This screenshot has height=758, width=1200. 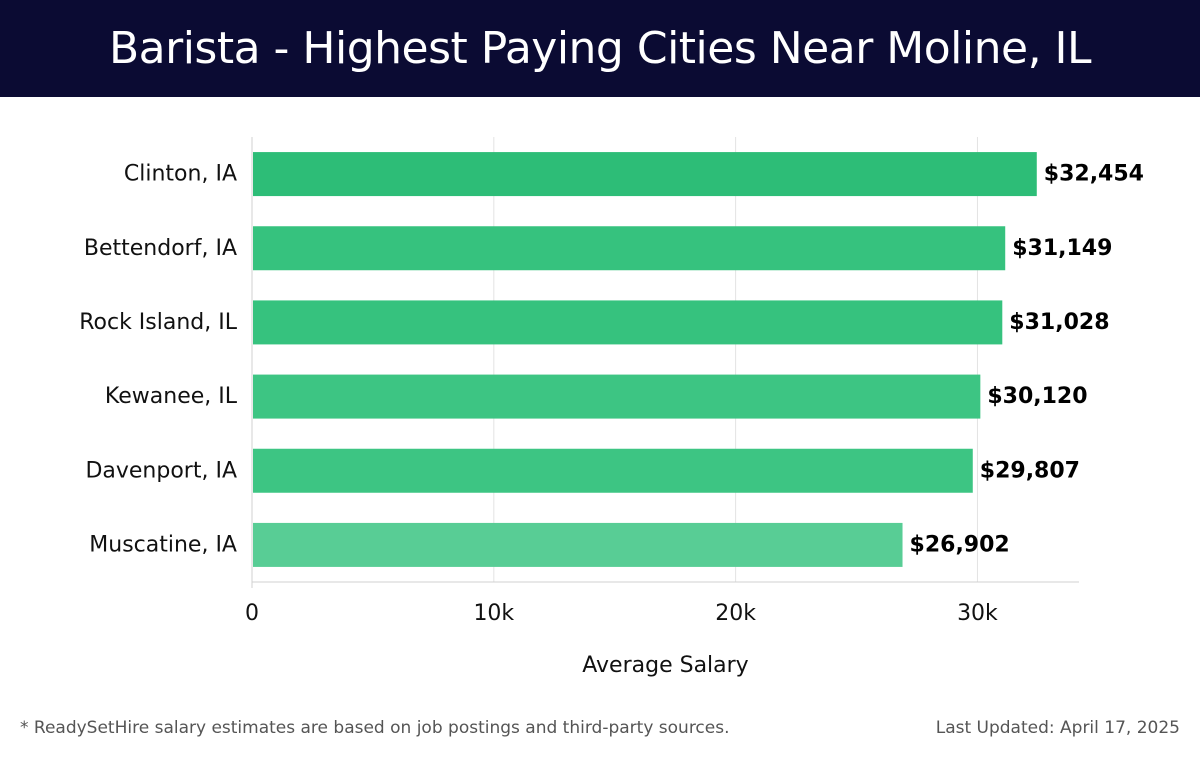 What do you see at coordinates (160, 248) in the screenshot?
I see `category-label: Bettendorf, IA` at bounding box center [160, 248].